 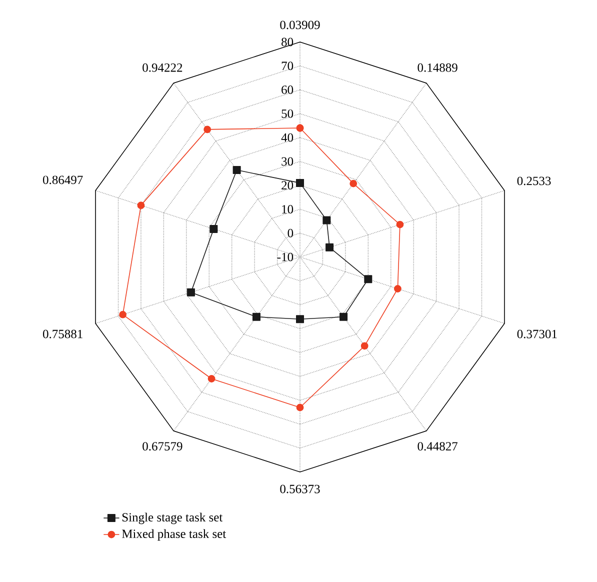 I want to click on y-tick-label: 70, so click(x=288, y=66).